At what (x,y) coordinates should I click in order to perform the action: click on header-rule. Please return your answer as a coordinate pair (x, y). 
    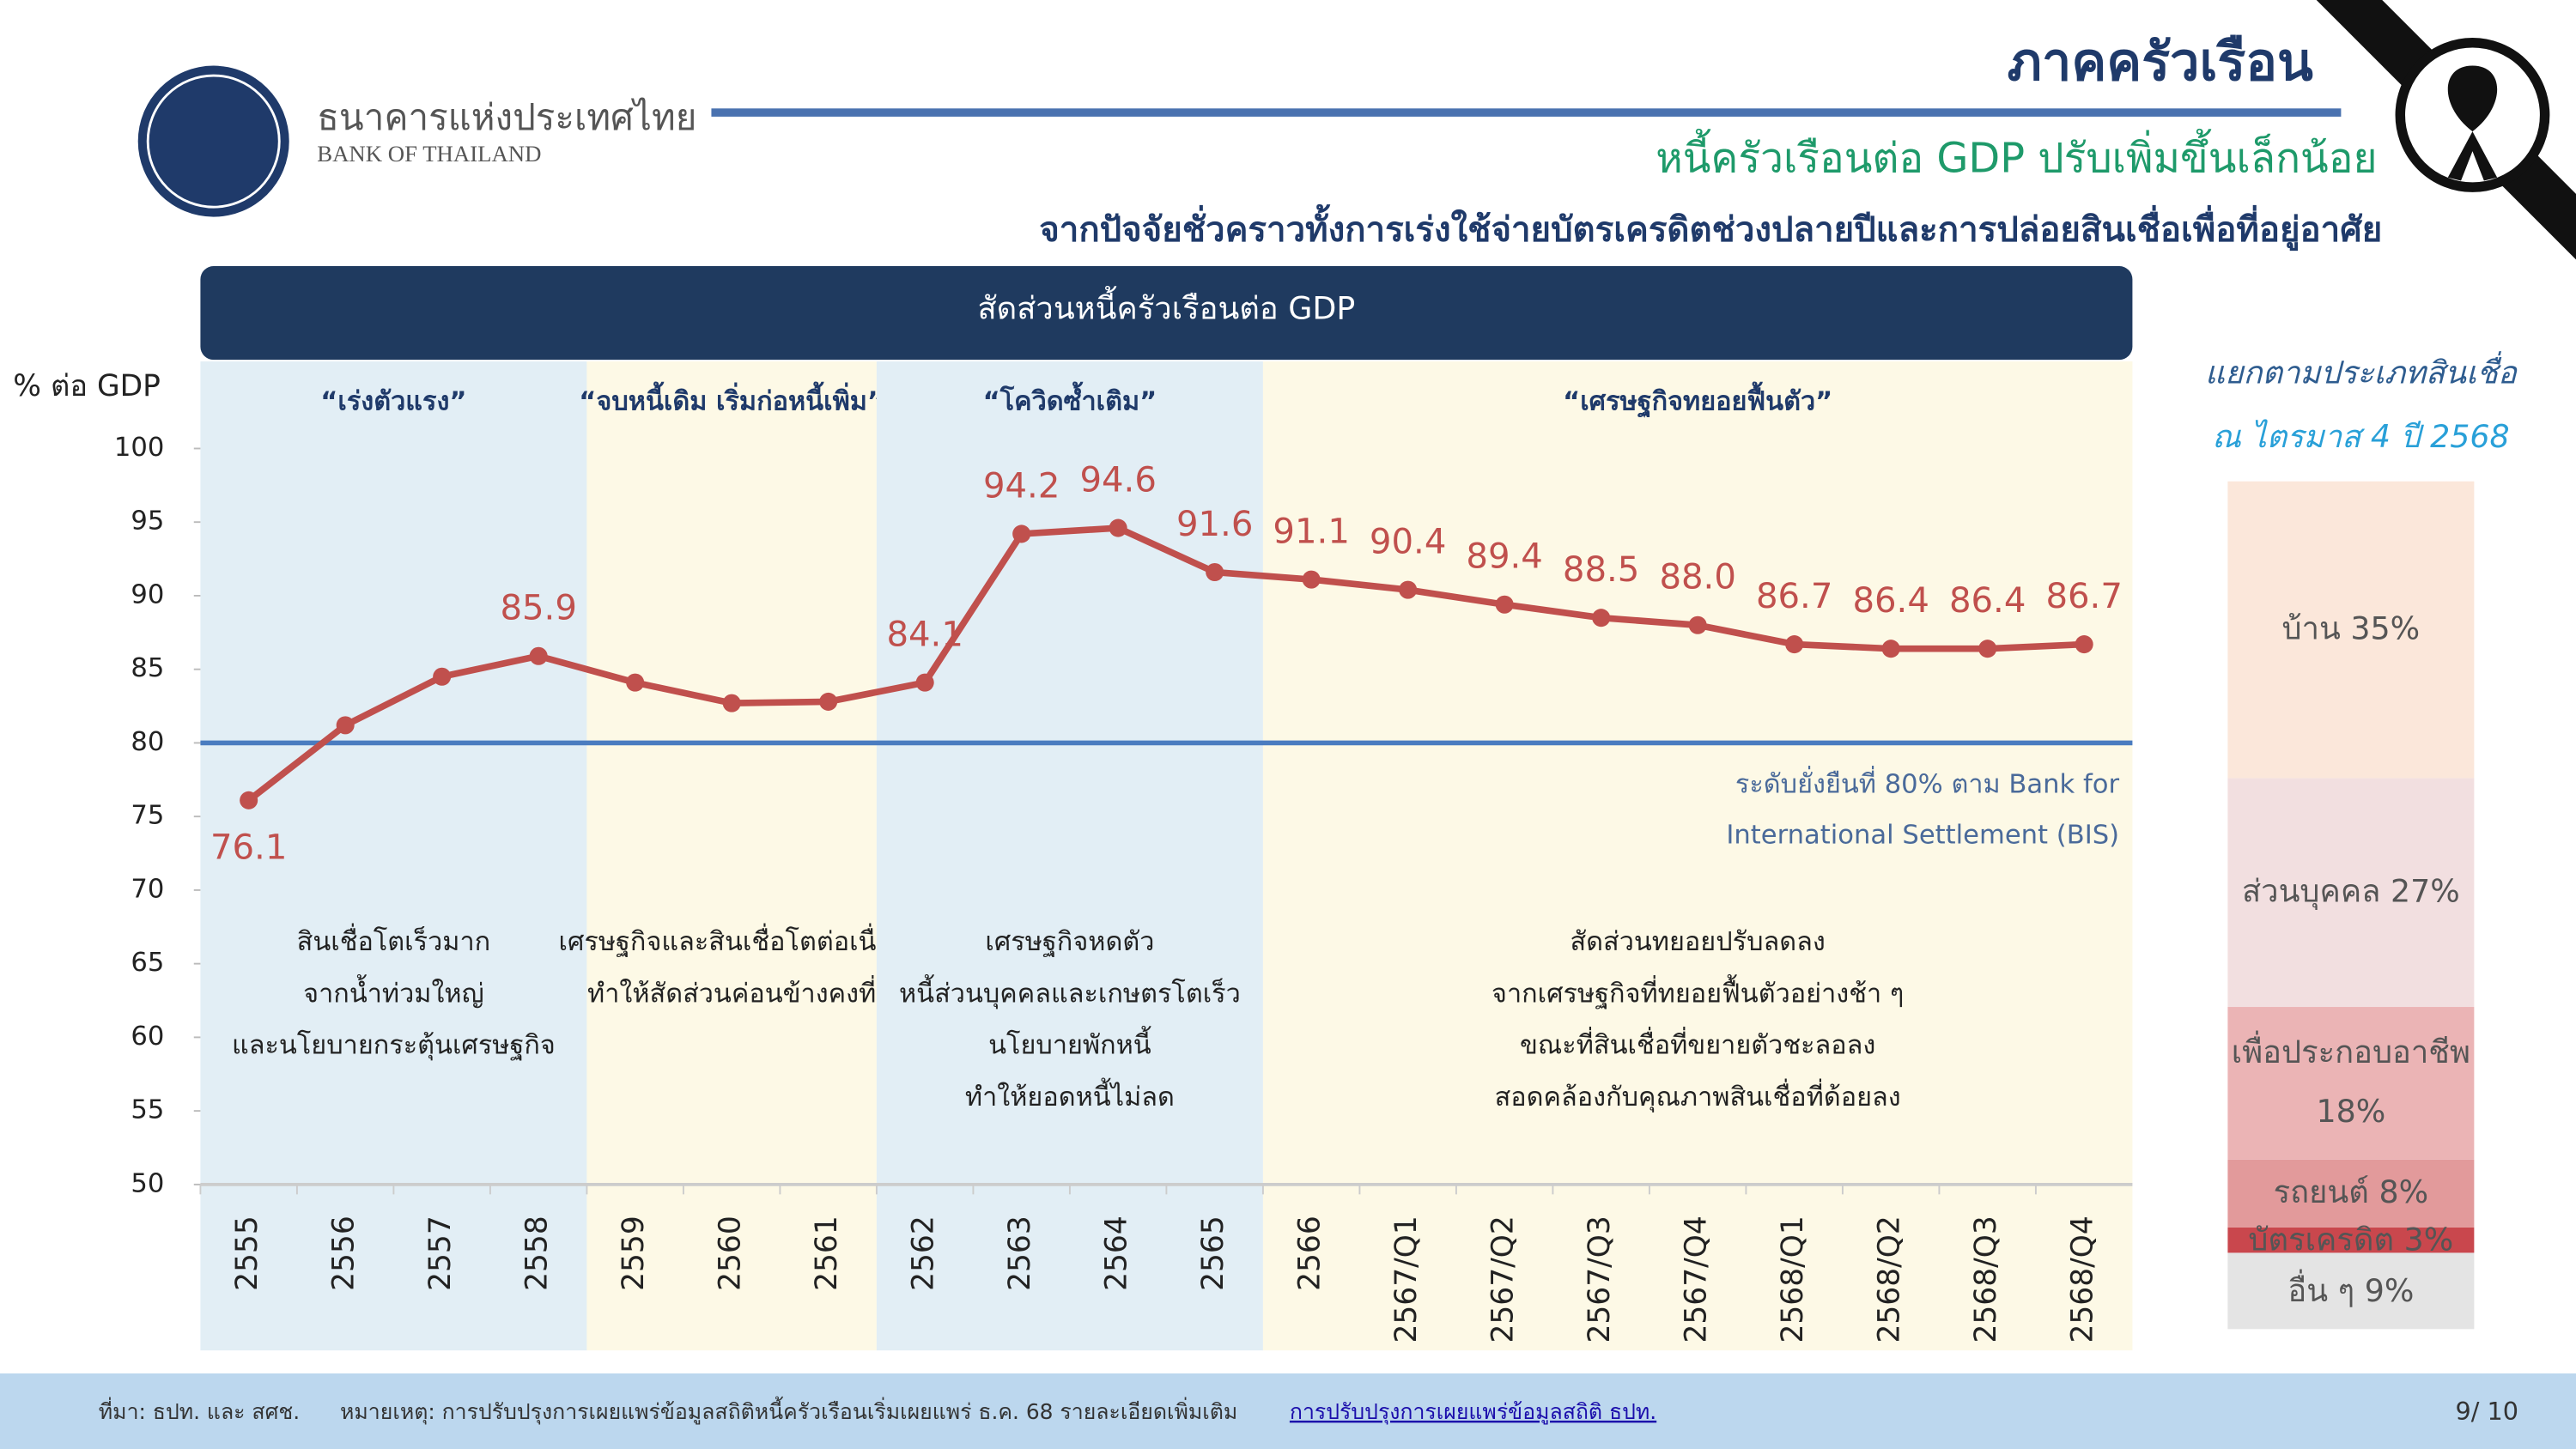
    Looking at the image, I should click on (1526, 112).